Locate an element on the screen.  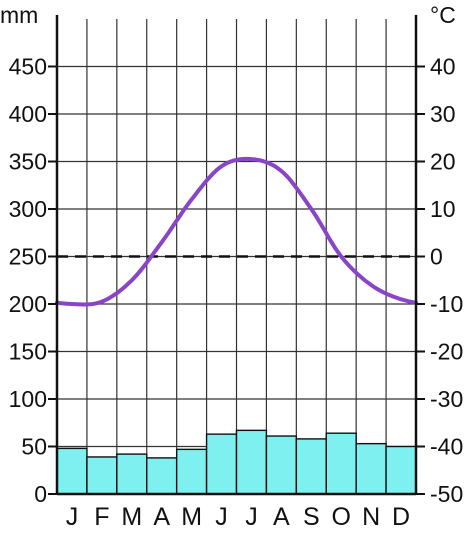
right-tick-label: 10 is located at coordinates (443, 209).